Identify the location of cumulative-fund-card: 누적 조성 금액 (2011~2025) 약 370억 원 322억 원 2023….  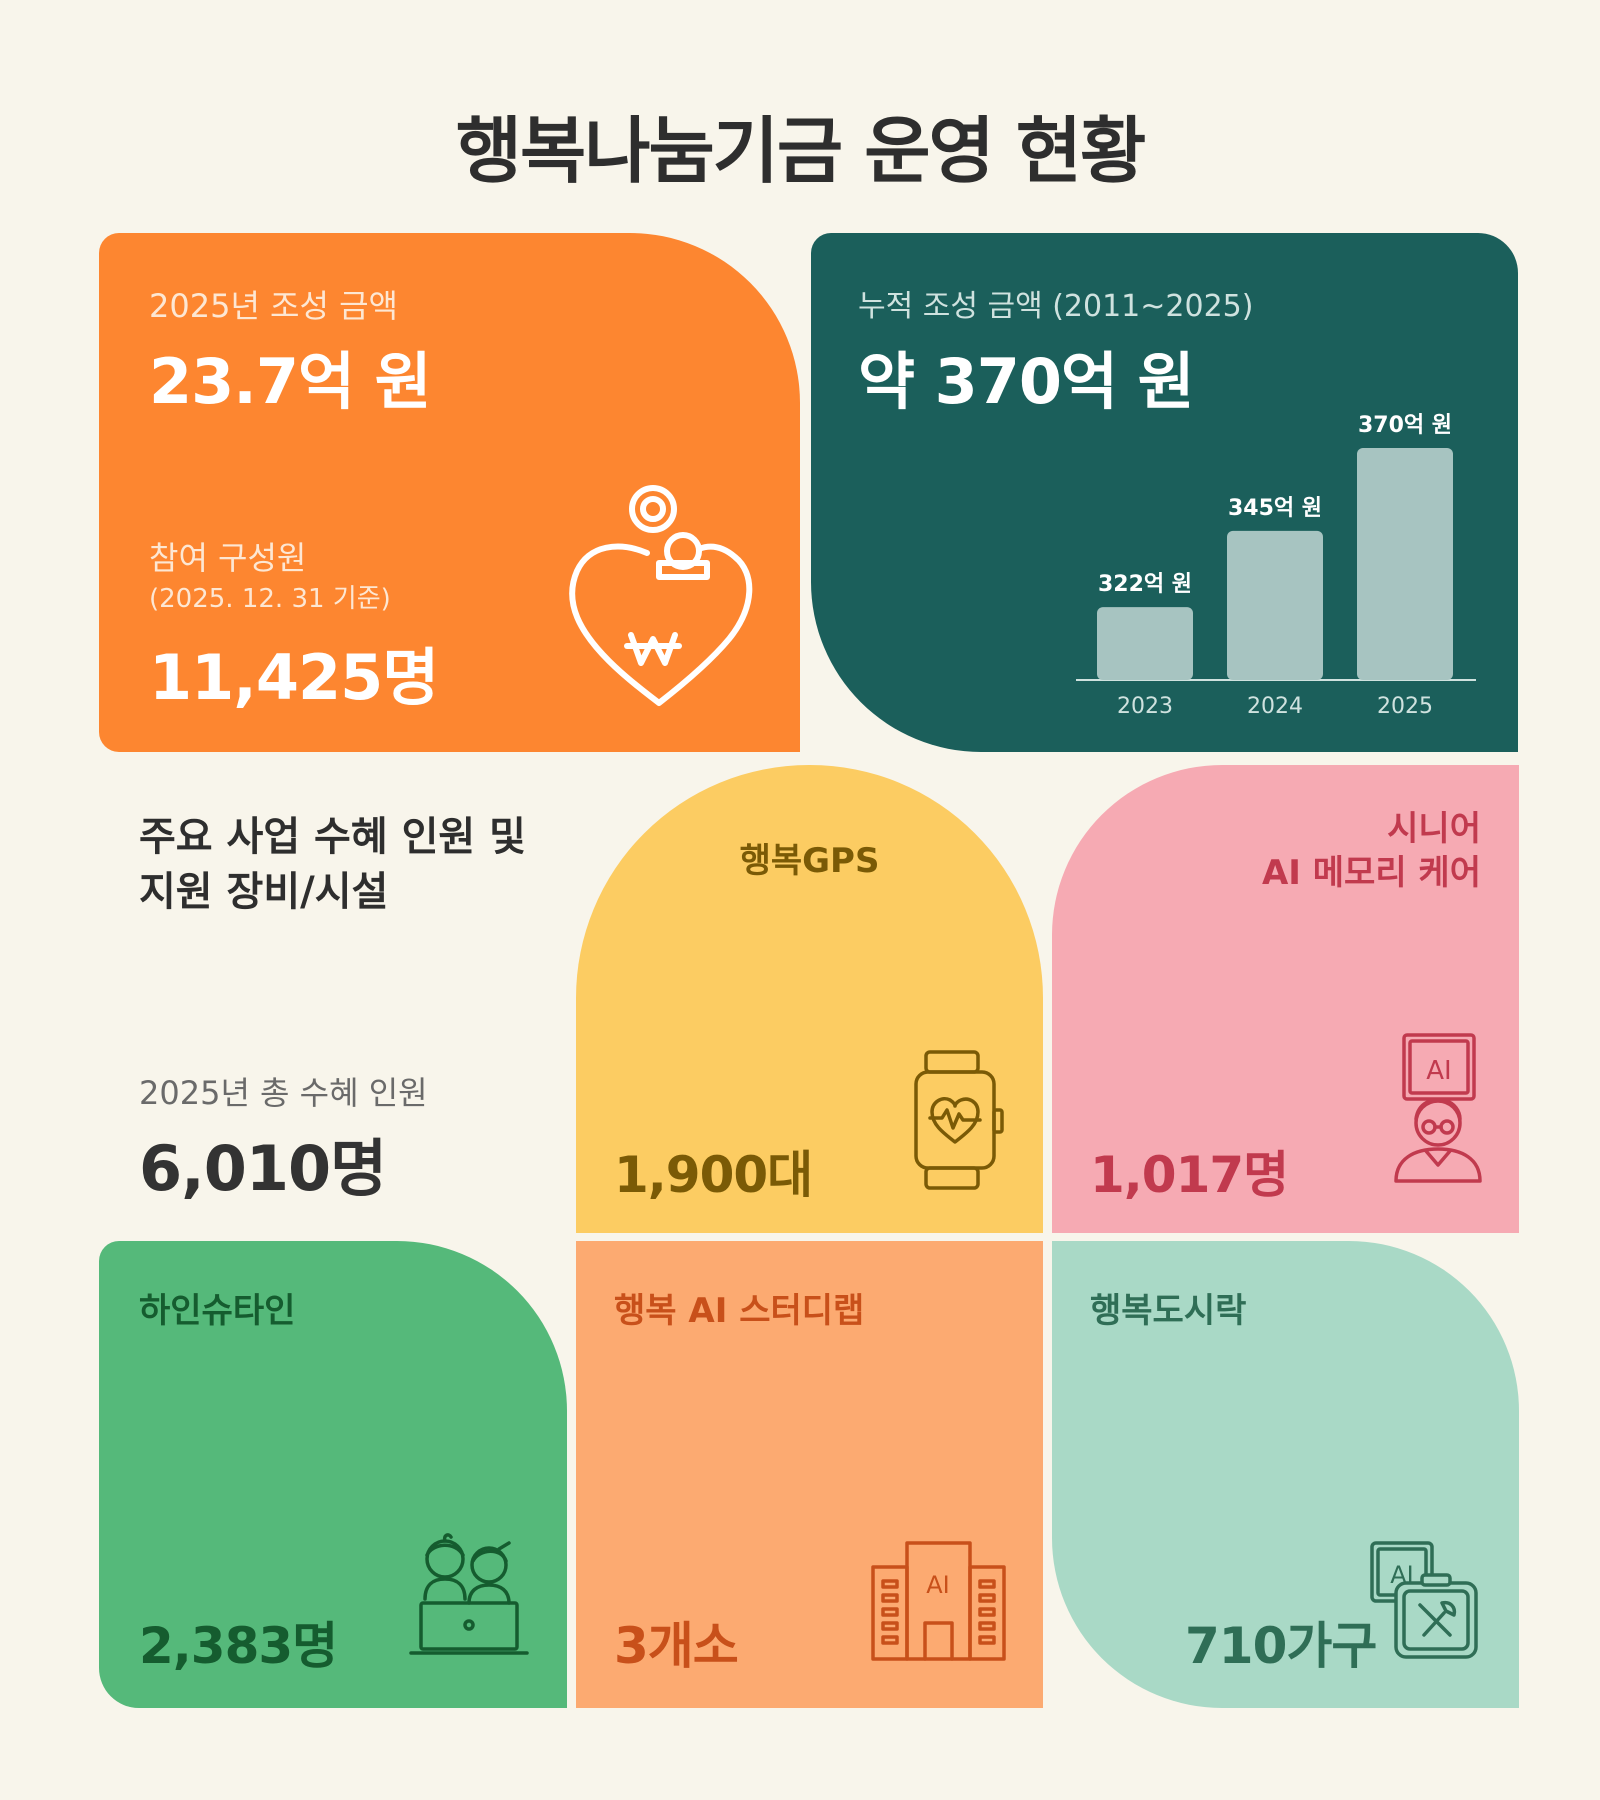
(1164, 492).